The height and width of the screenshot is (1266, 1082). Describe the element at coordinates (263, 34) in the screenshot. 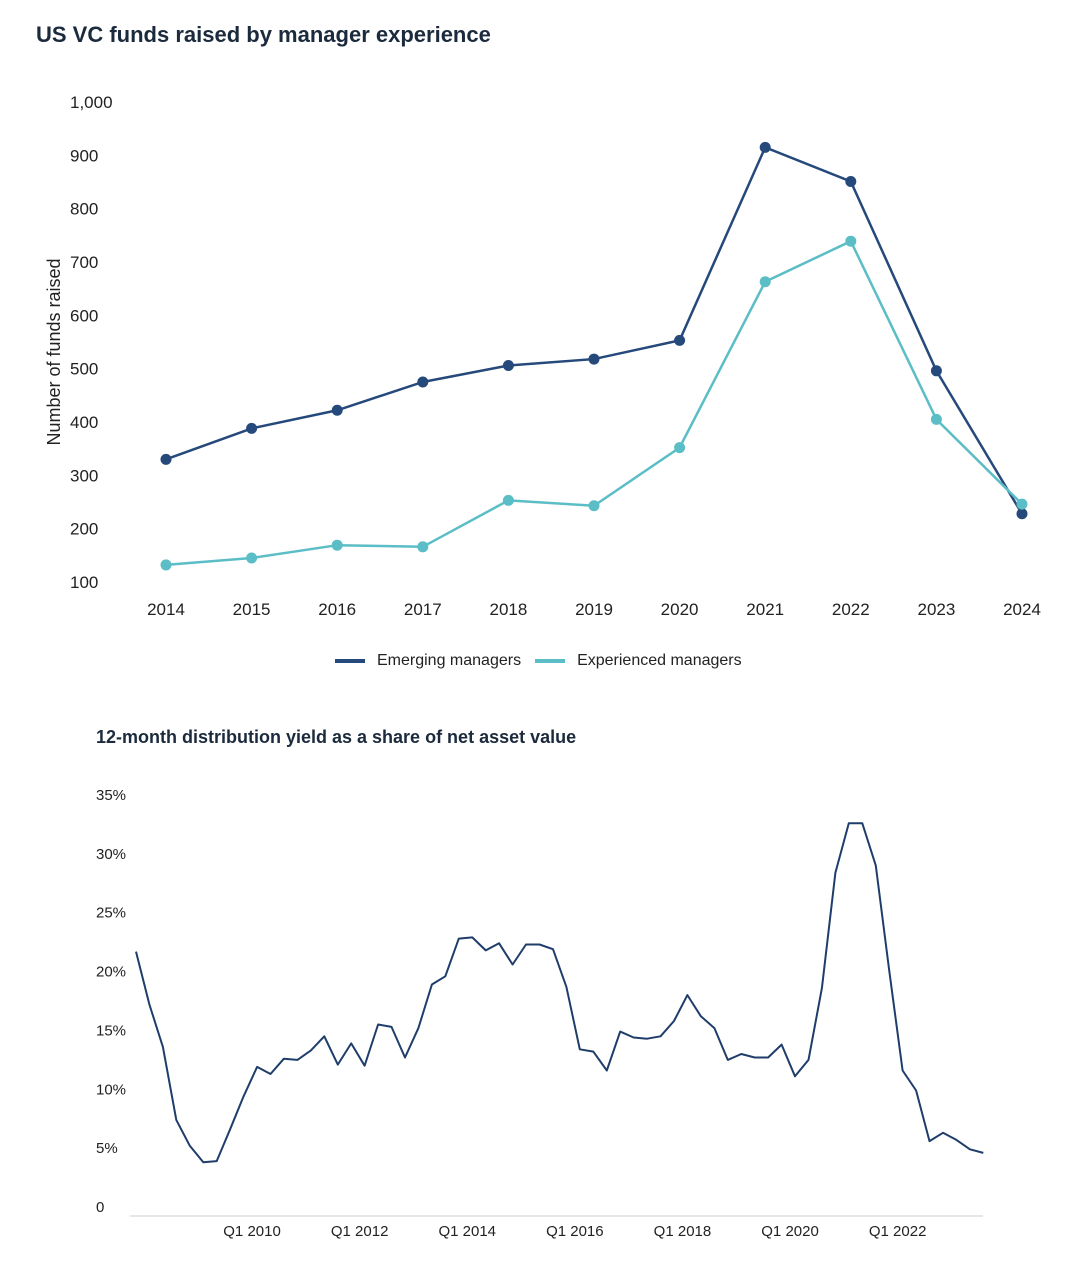

I see `chart1-title: US VC funds raised by manager experience` at that location.